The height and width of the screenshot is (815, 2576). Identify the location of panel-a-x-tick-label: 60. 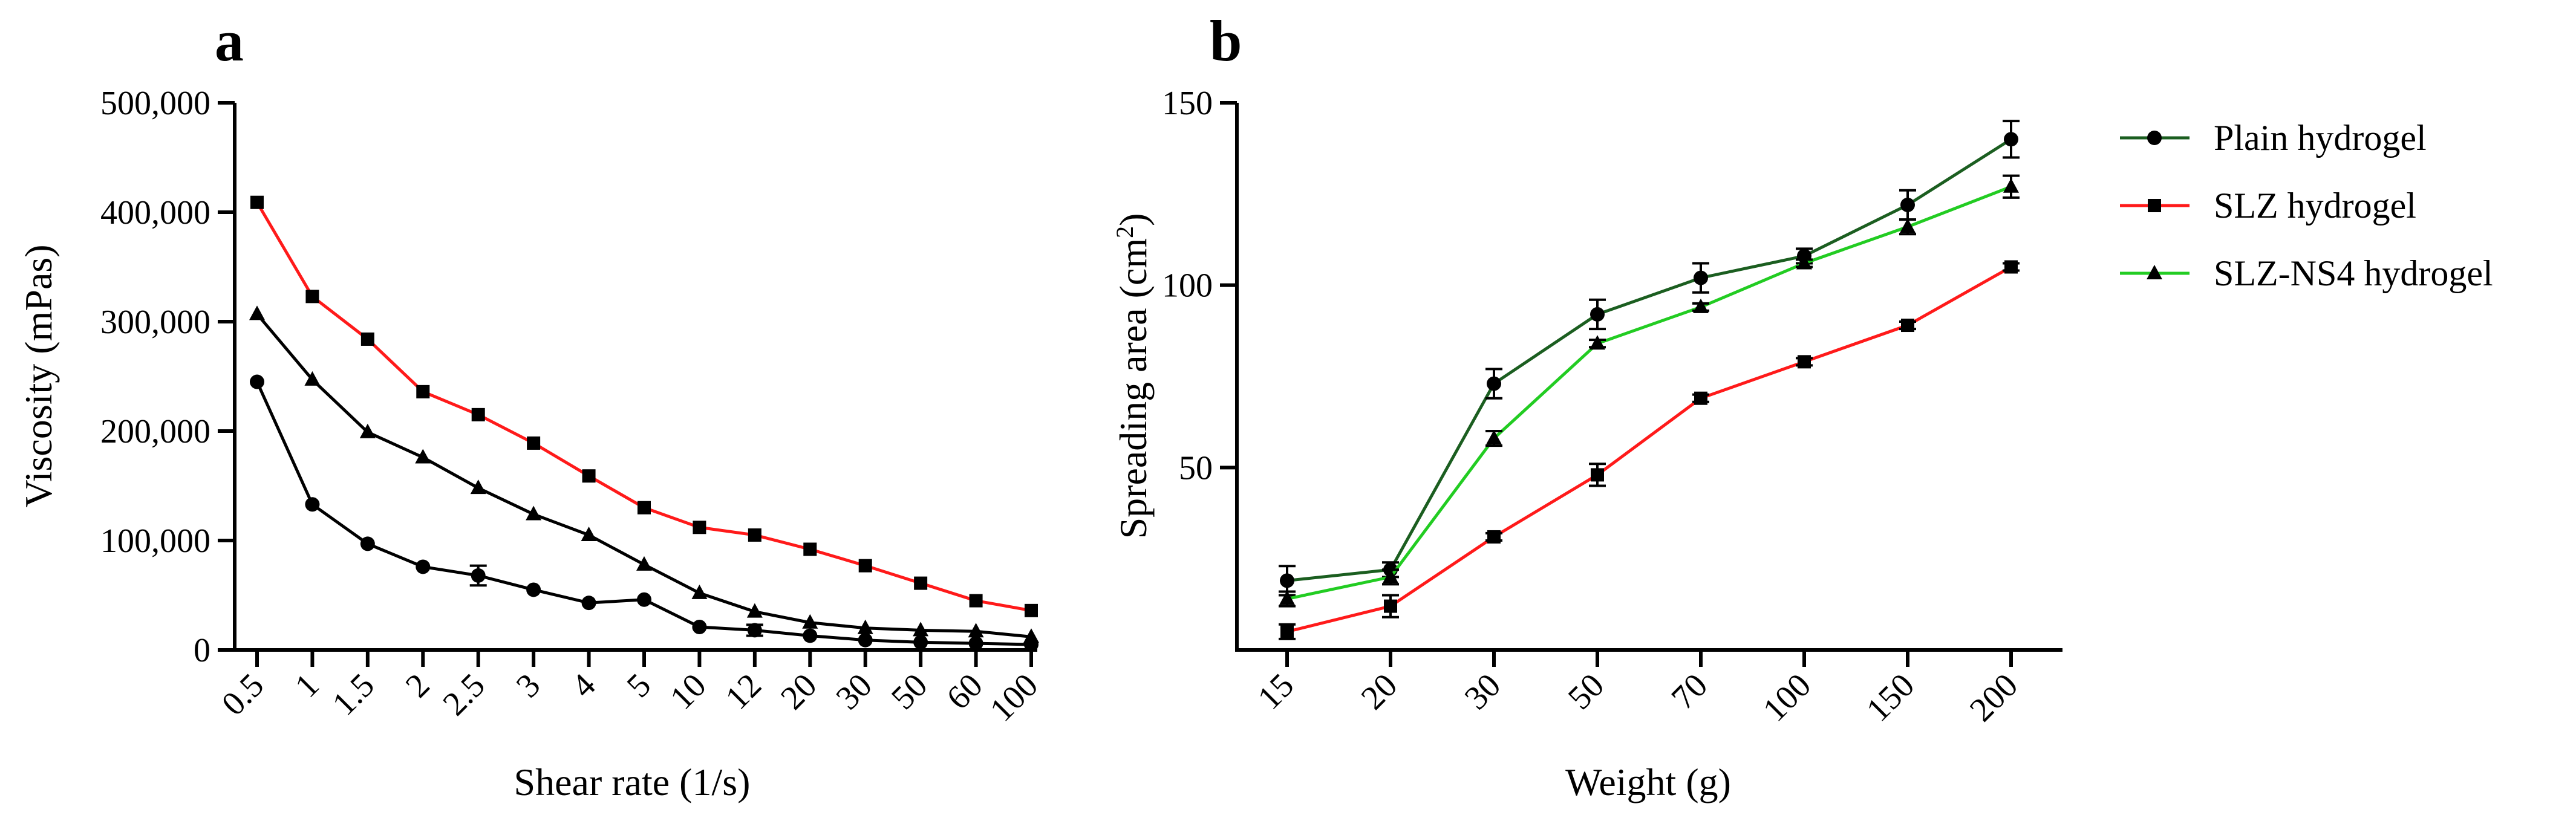
(964, 691).